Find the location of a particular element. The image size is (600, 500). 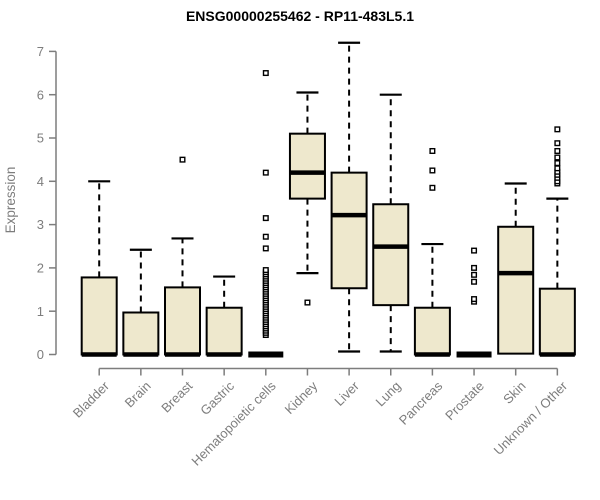

x-axis-label: Gastric is located at coordinates (217, 398).